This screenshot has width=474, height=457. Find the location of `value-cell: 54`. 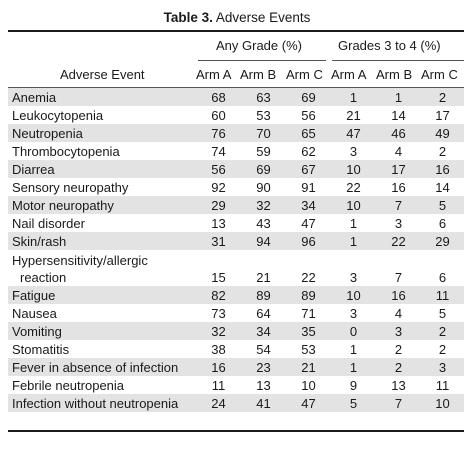

value-cell: 54 is located at coordinates (263, 349).